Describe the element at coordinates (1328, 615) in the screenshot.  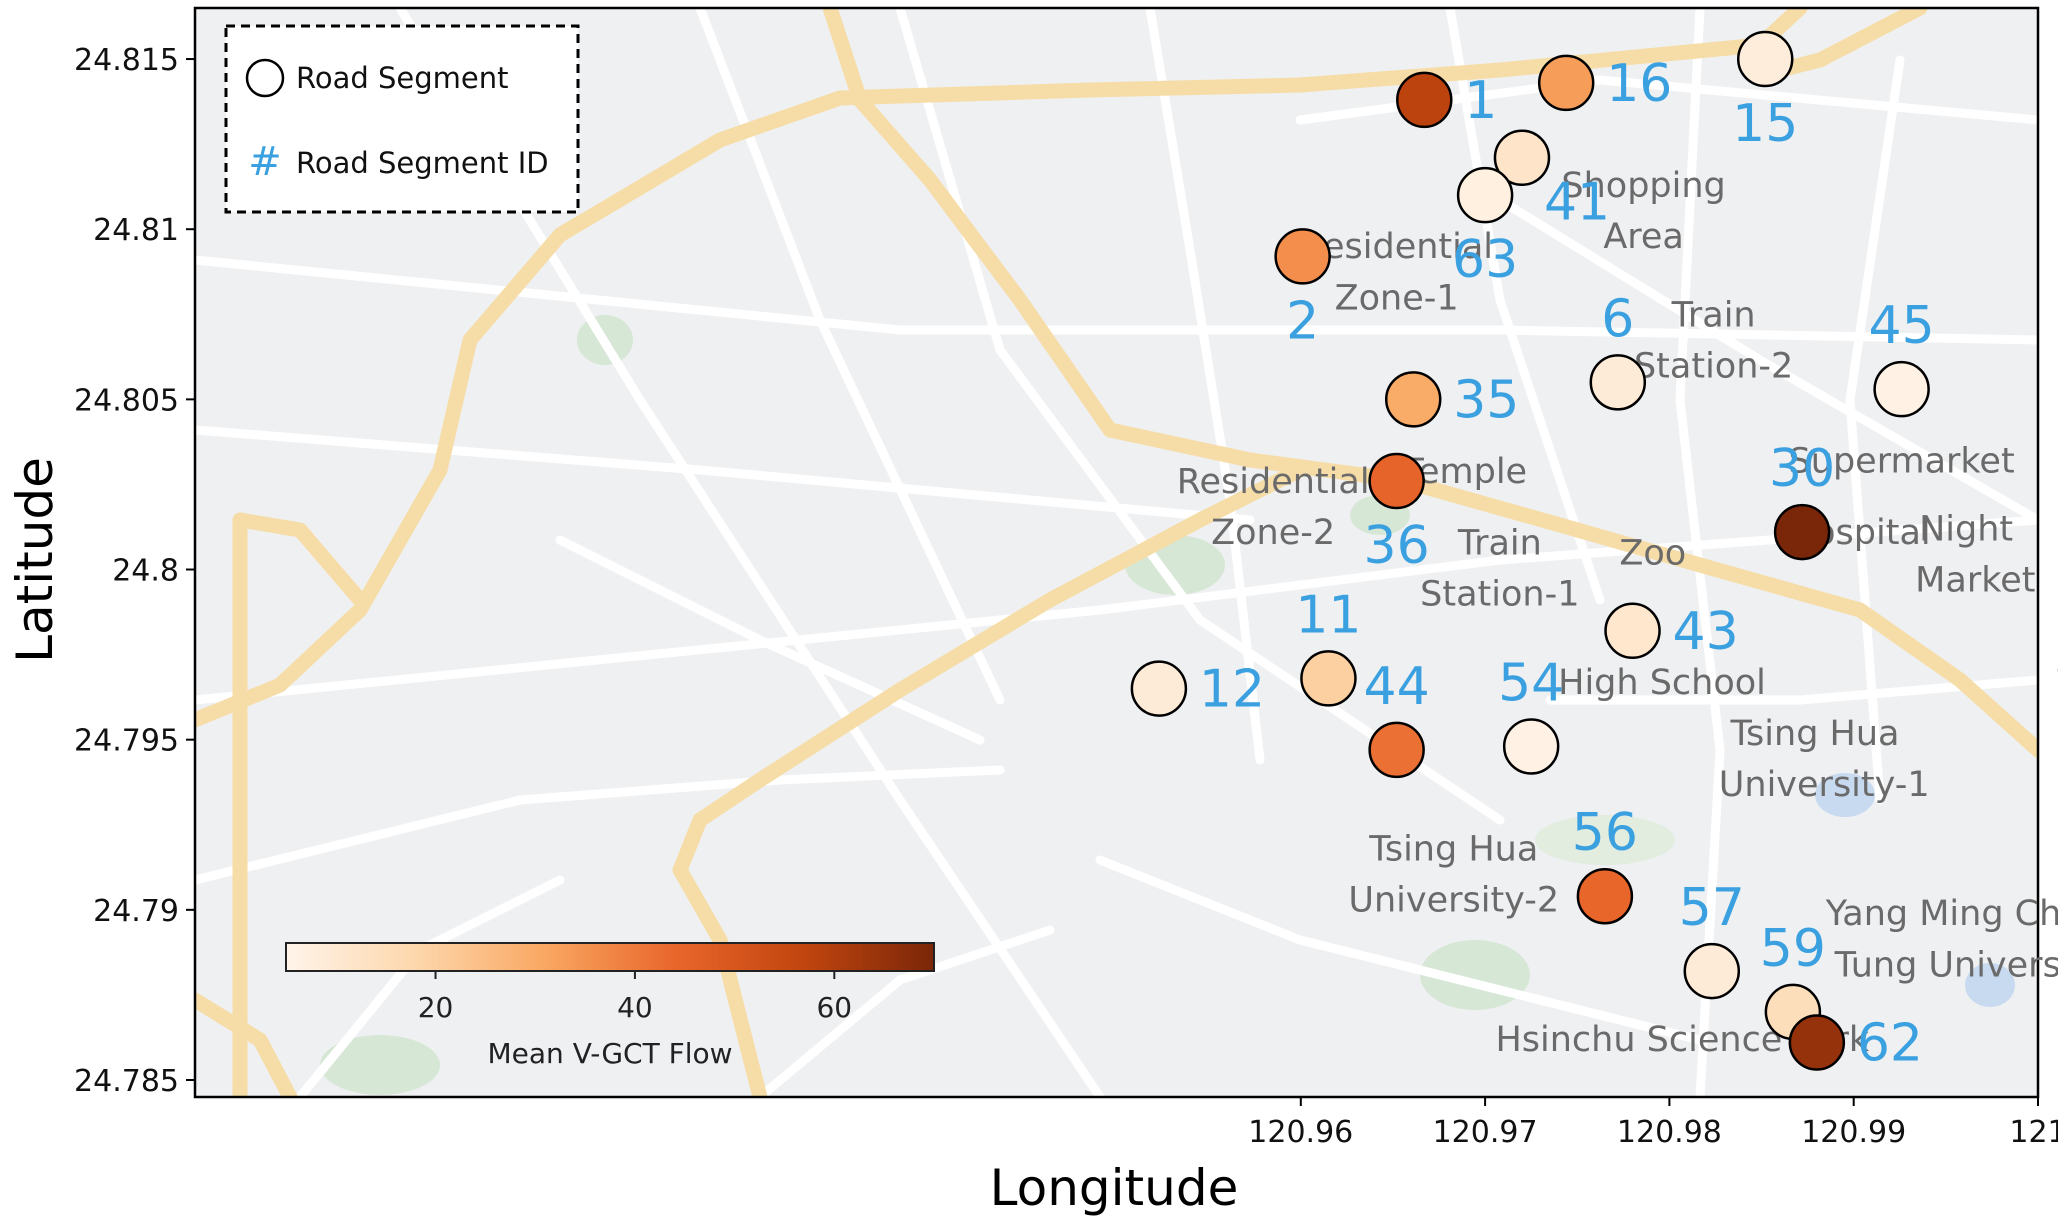
I see `road-segment-id-label: 11` at that location.